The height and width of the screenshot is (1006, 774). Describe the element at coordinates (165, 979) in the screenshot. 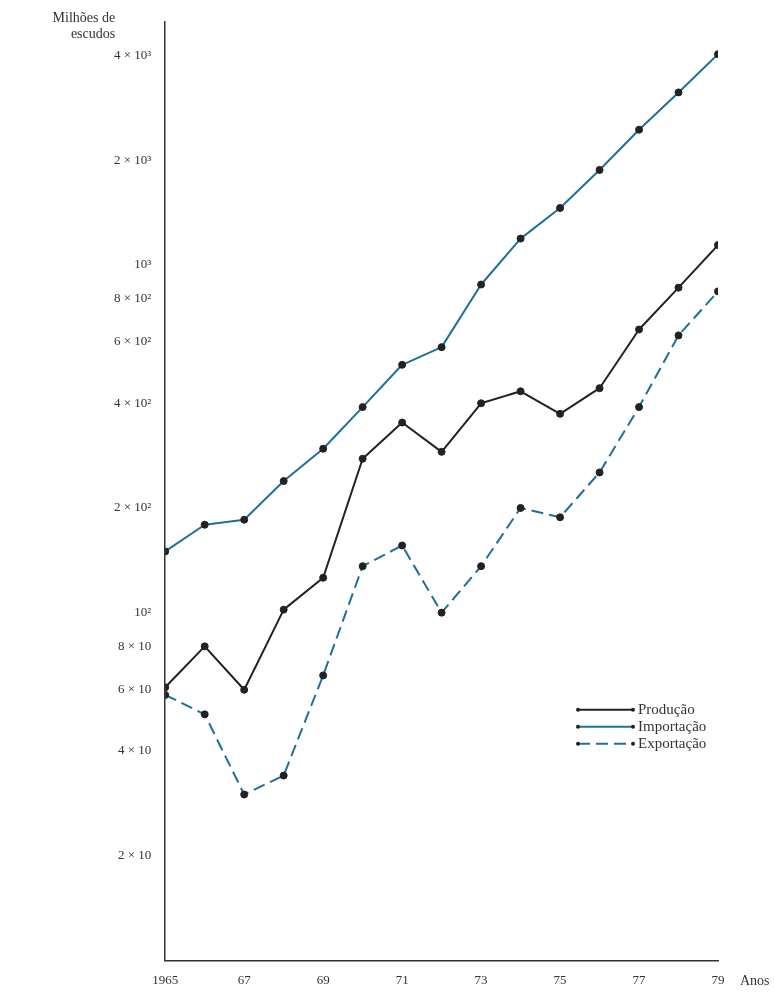

I see `x-tick-label: 1965` at that location.